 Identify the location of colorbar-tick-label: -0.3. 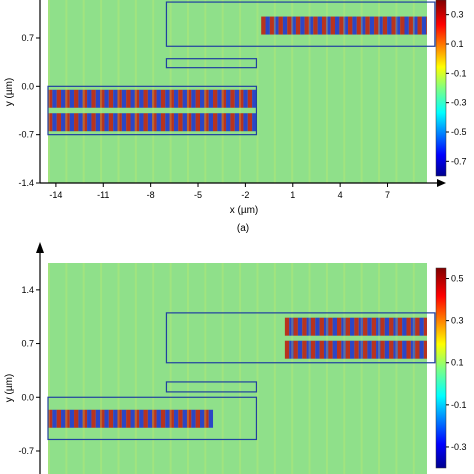
(459, 447).